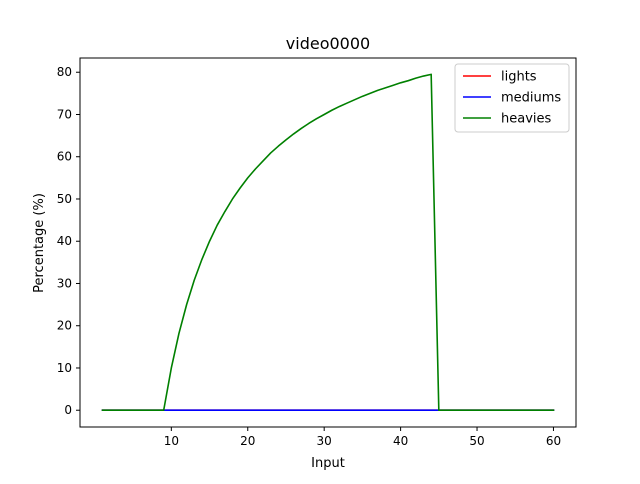  What do you see at coordinates (64, 326) in the screenshot?
I see `y-tick-label: 20` at bounding box center [64, 326].